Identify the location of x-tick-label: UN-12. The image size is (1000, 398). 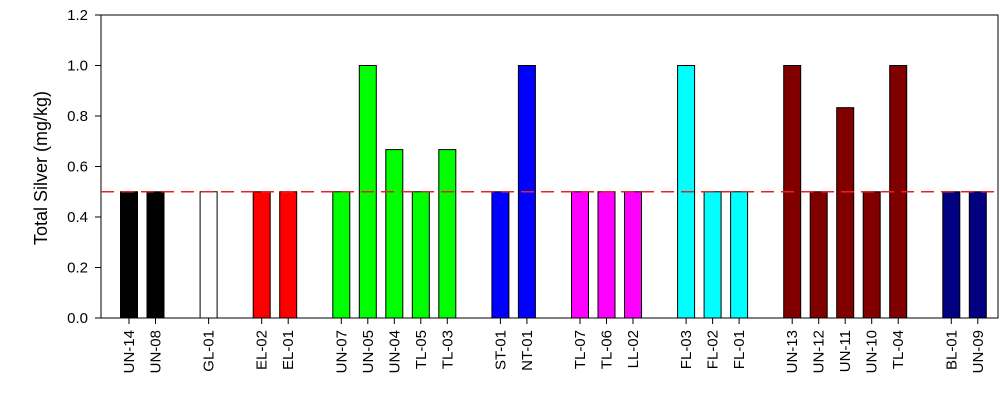
(819, 351).